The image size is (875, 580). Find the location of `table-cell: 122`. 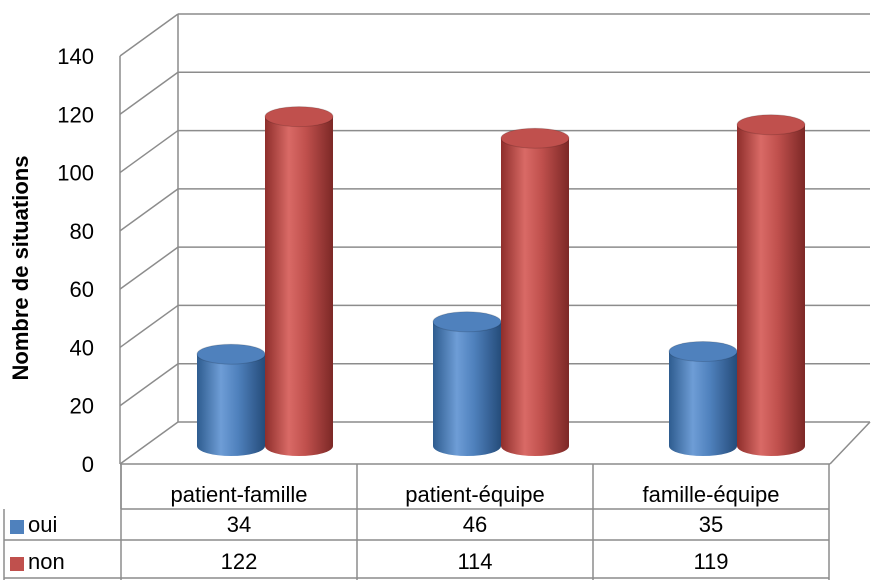

table-cell: 122 is located at coordinates (239, 561).